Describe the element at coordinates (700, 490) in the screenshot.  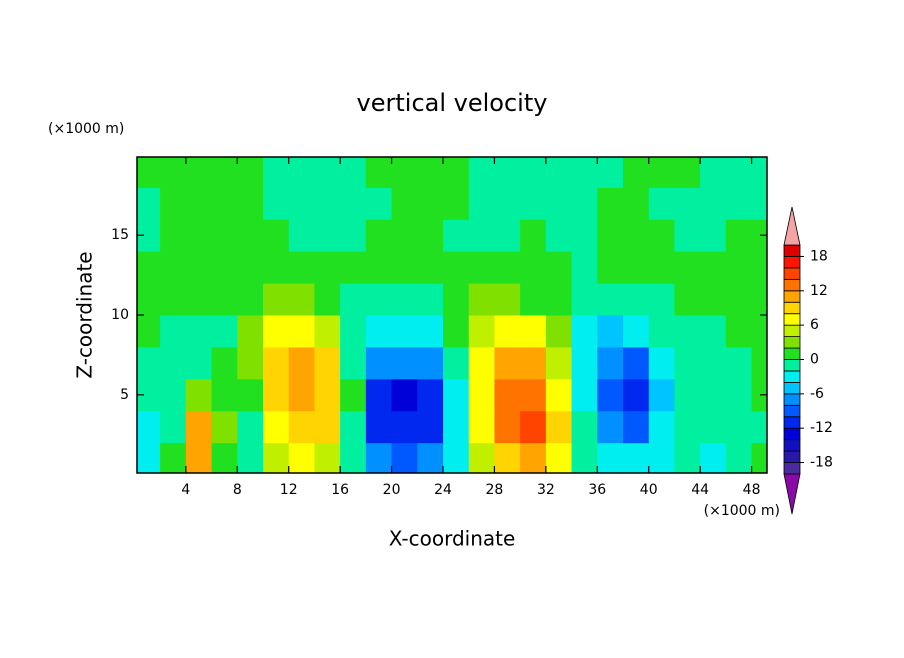
I see `x-tick-label: 44` at that location.